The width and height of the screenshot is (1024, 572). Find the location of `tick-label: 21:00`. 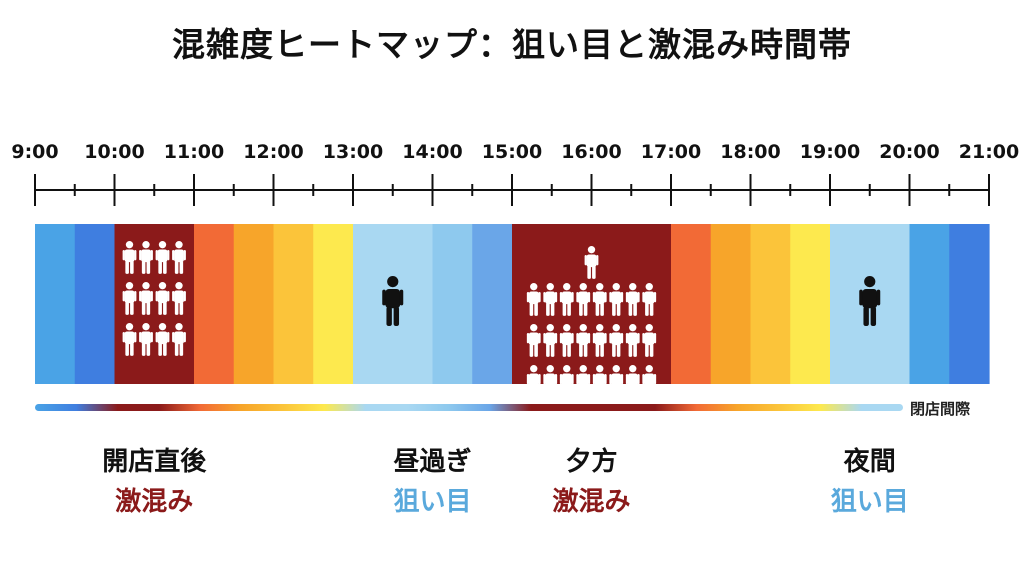

tick-label: 21:00 is located at coordinates (989, 152).